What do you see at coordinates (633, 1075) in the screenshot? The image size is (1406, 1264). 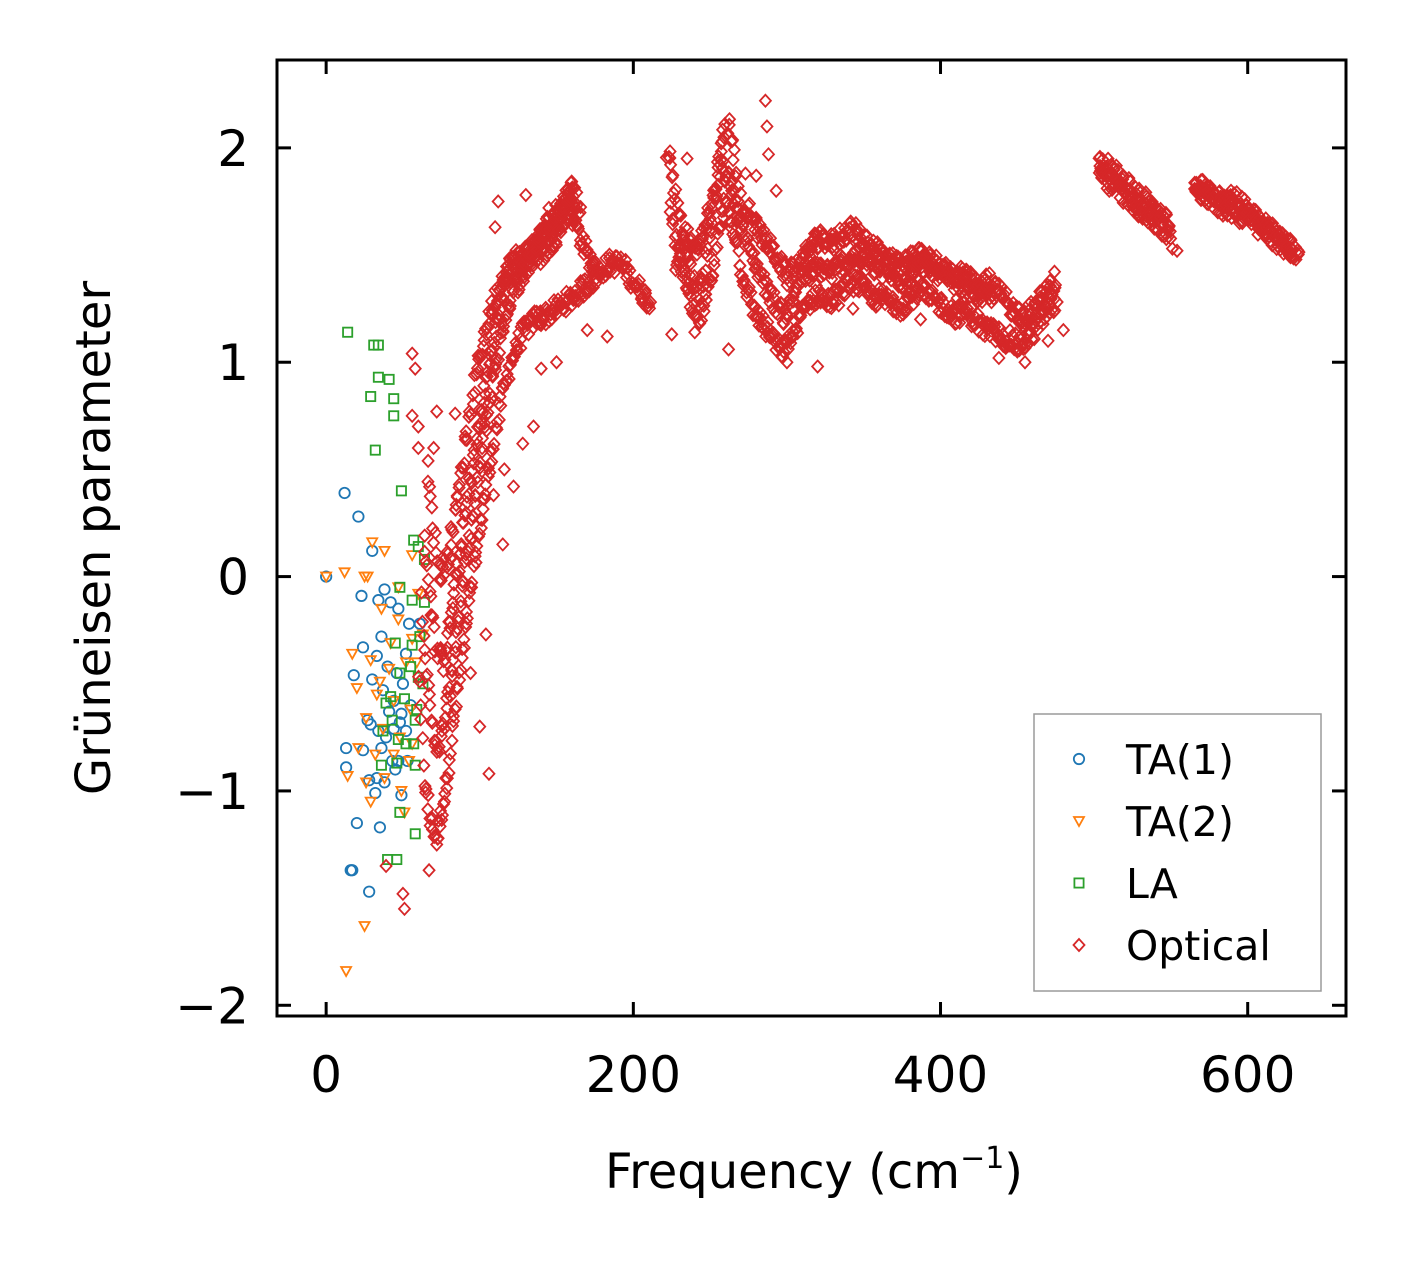 I see `x-tick-label-200: 200` at bounding box center [633, 1075].